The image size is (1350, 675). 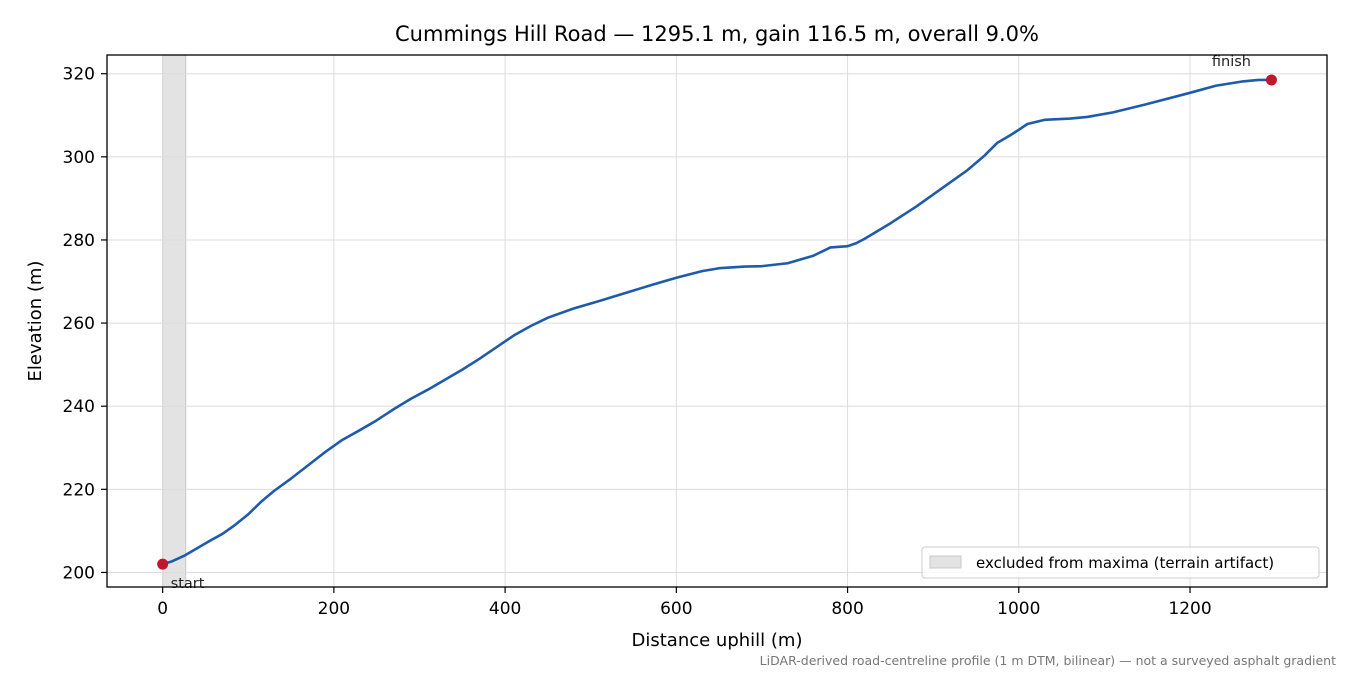 What do you see at coordinates (79, 75) in the screenshot?
I see `y-tick-label: 320` at bounding box center [79, 75].